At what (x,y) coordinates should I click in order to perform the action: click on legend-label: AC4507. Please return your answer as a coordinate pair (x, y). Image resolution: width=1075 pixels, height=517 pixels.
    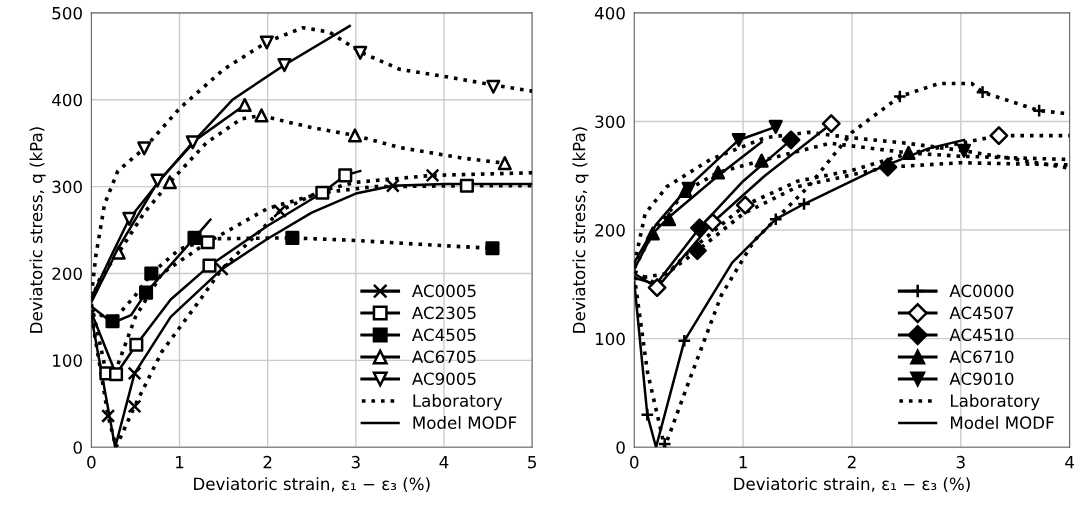
    Looking at the image, I should click on (981, 313).